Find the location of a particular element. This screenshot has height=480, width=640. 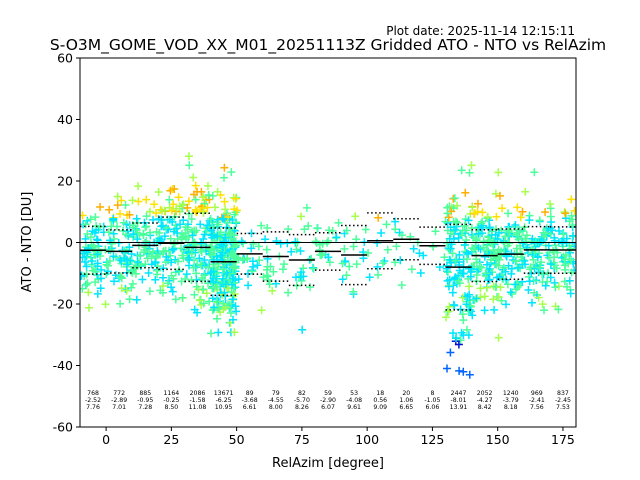

bin-count-label: 82 is located at coordinates (302, 393).